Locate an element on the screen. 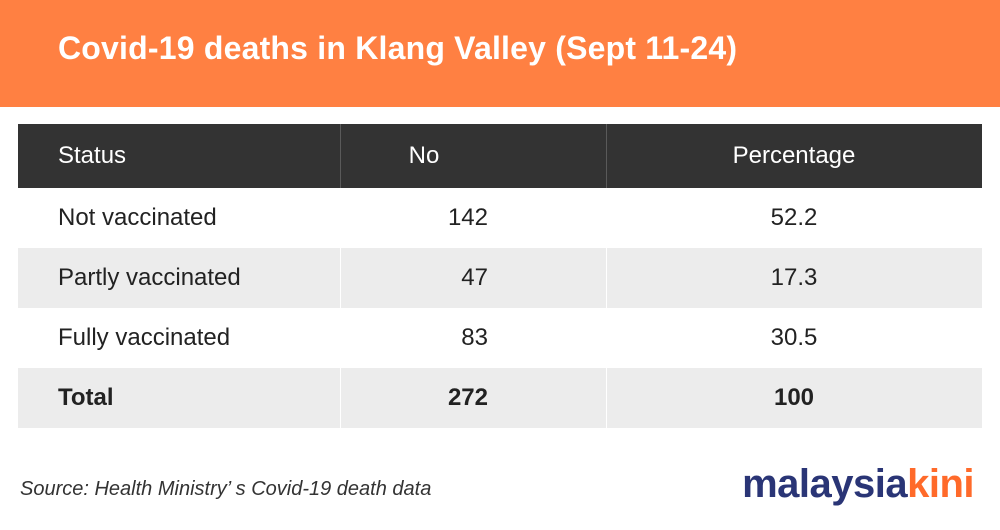 The height and width of the screenshot is (530, 1000). number-cell: 83 is located at coordinates (474, 337).